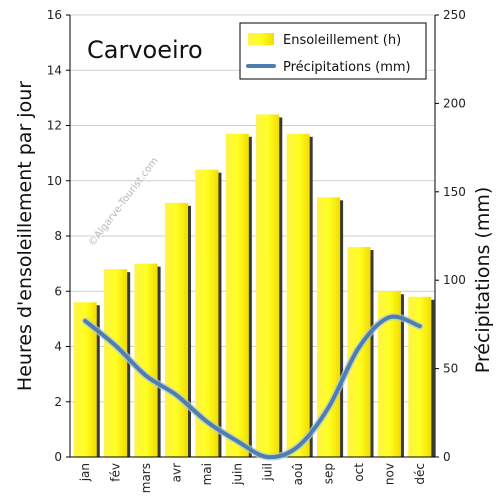 This screenshot has width=500, height=500. Describe the element at coordinates (447, 457) in the screenshot. I see `y2-tick-label: 0` at that location.